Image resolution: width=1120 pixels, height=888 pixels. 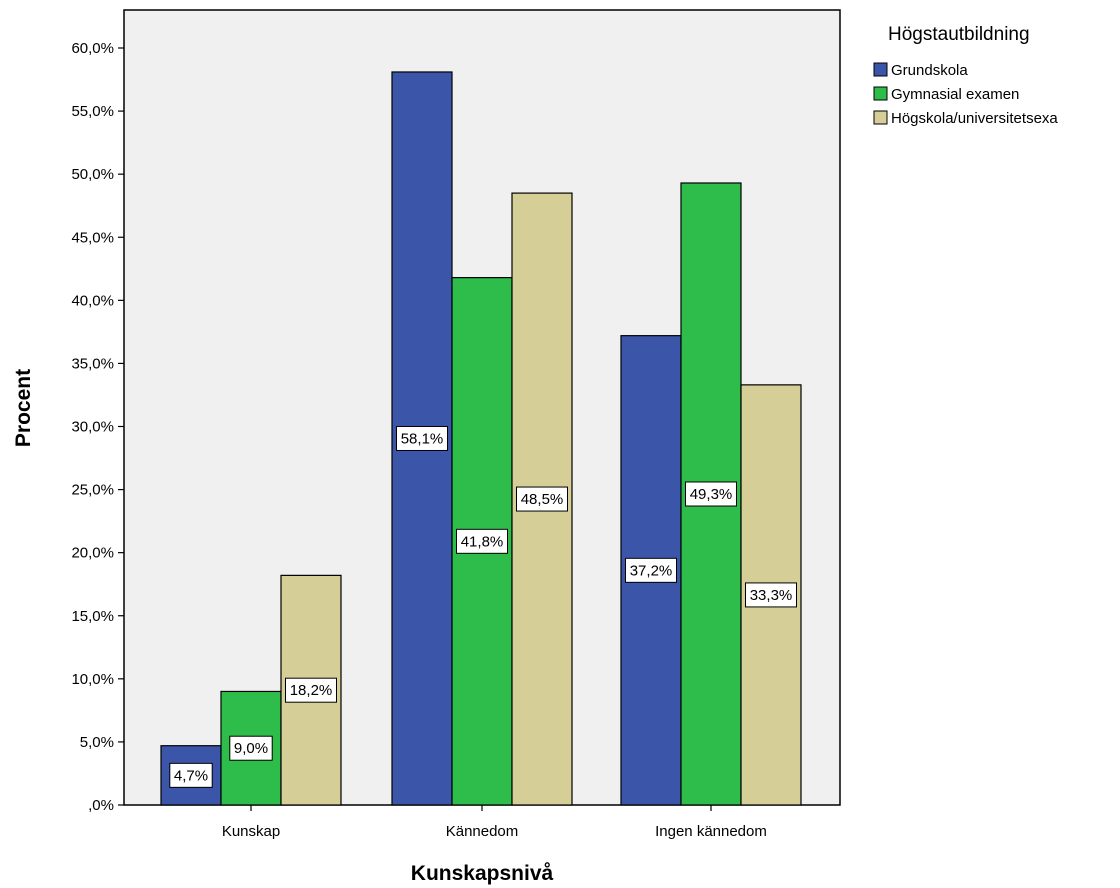 I want to click on data-label-text: 48,5%, so click(x=542, y=499).